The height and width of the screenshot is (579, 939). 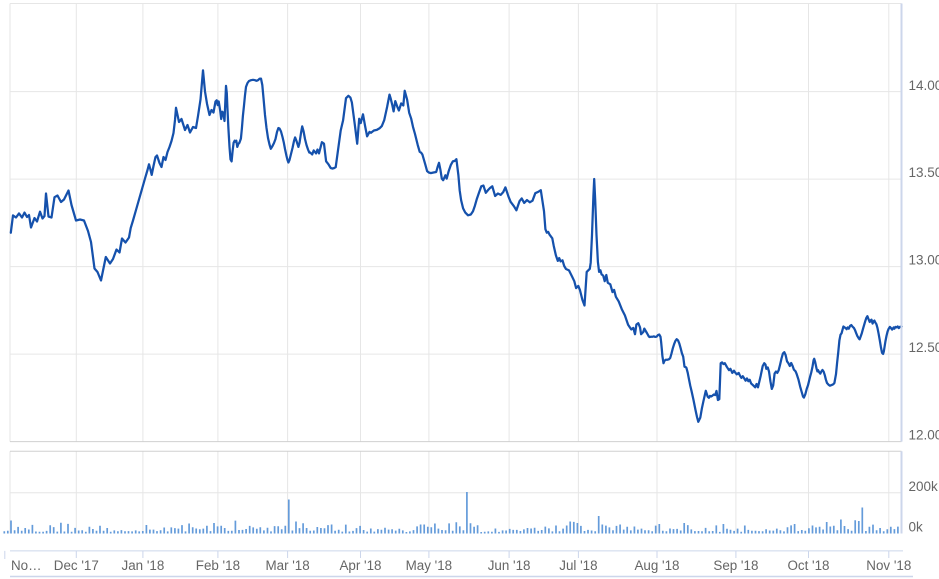 I want to click on svg-text: 12.50, so click(x=924, y=347).